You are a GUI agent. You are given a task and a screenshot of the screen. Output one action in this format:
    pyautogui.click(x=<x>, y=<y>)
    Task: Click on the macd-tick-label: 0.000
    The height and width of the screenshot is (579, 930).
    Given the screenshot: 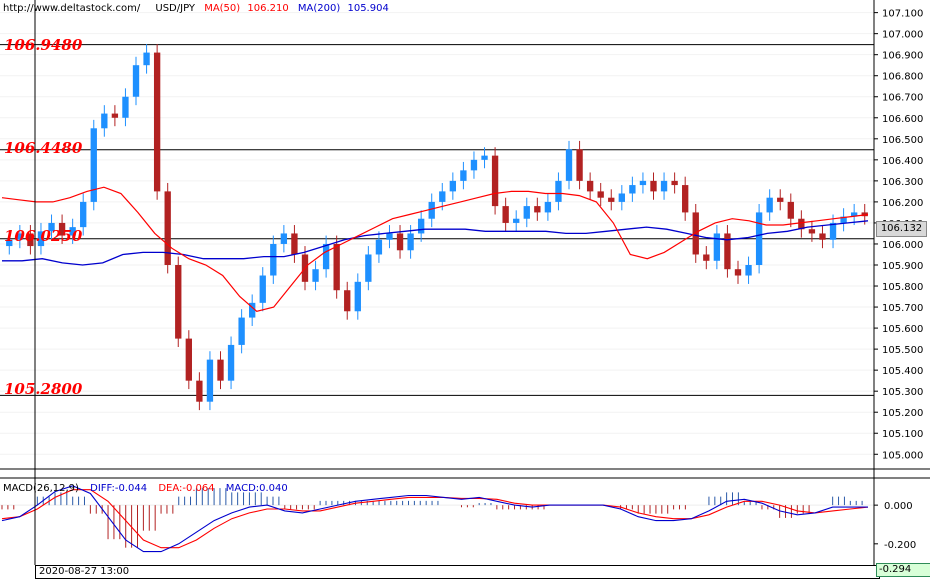 What is the action you would take?
    pyautogui.click(x=898, y=506)
    